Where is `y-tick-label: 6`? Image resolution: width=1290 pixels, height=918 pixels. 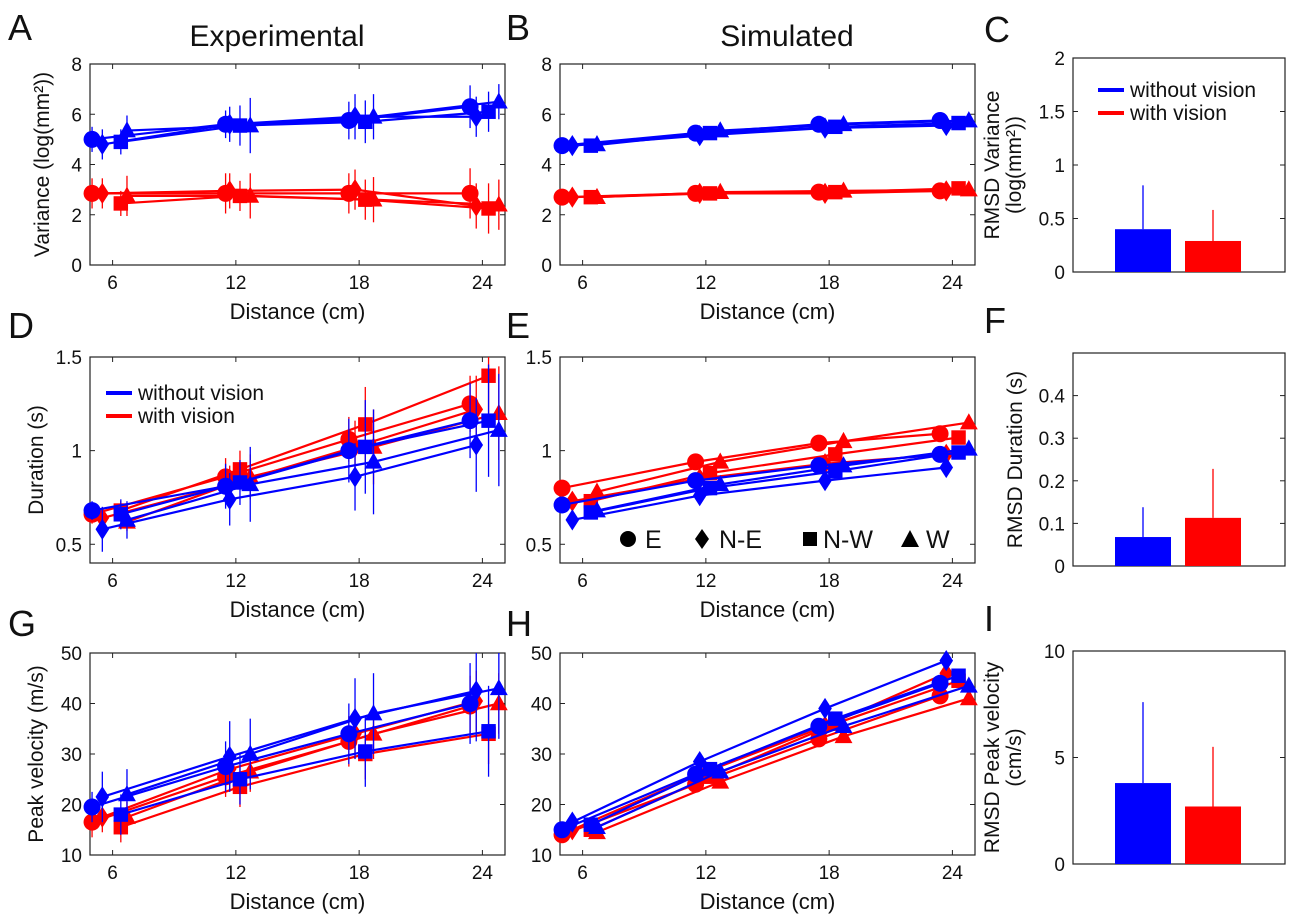 y-tick-label: 6 is located at coordinates (76, 115).